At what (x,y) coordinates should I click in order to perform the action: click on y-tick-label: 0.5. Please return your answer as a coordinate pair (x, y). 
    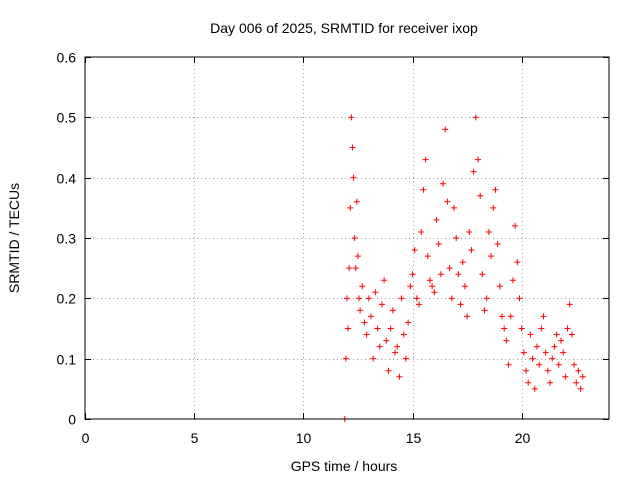
    Looking at the image, I should click on (67, 118).